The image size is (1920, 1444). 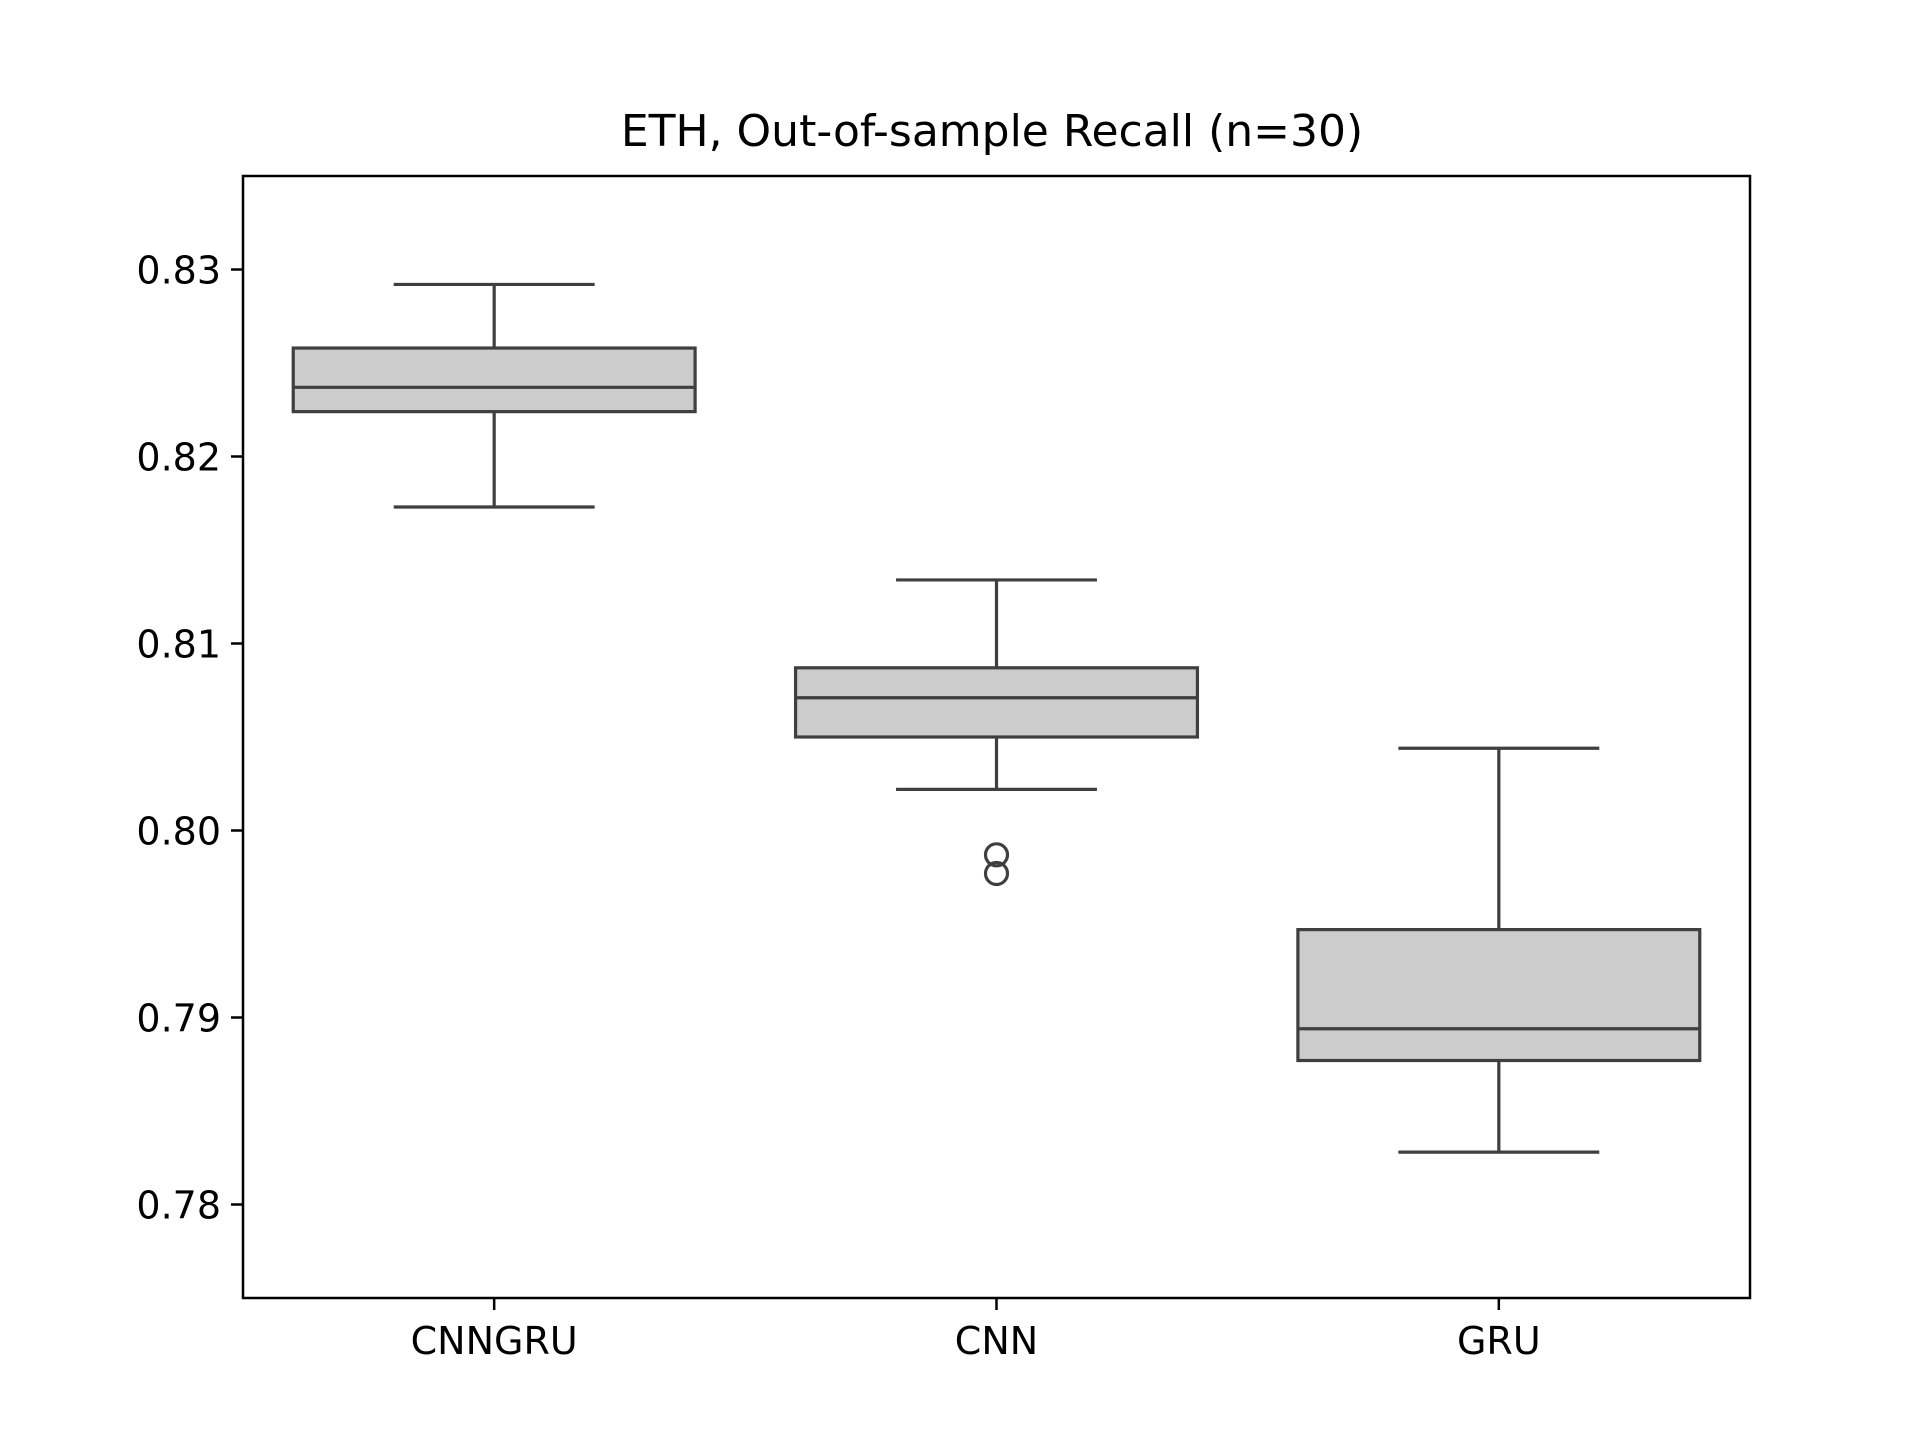 I want to click on box-group-gru, so click(x=1499, y=950).